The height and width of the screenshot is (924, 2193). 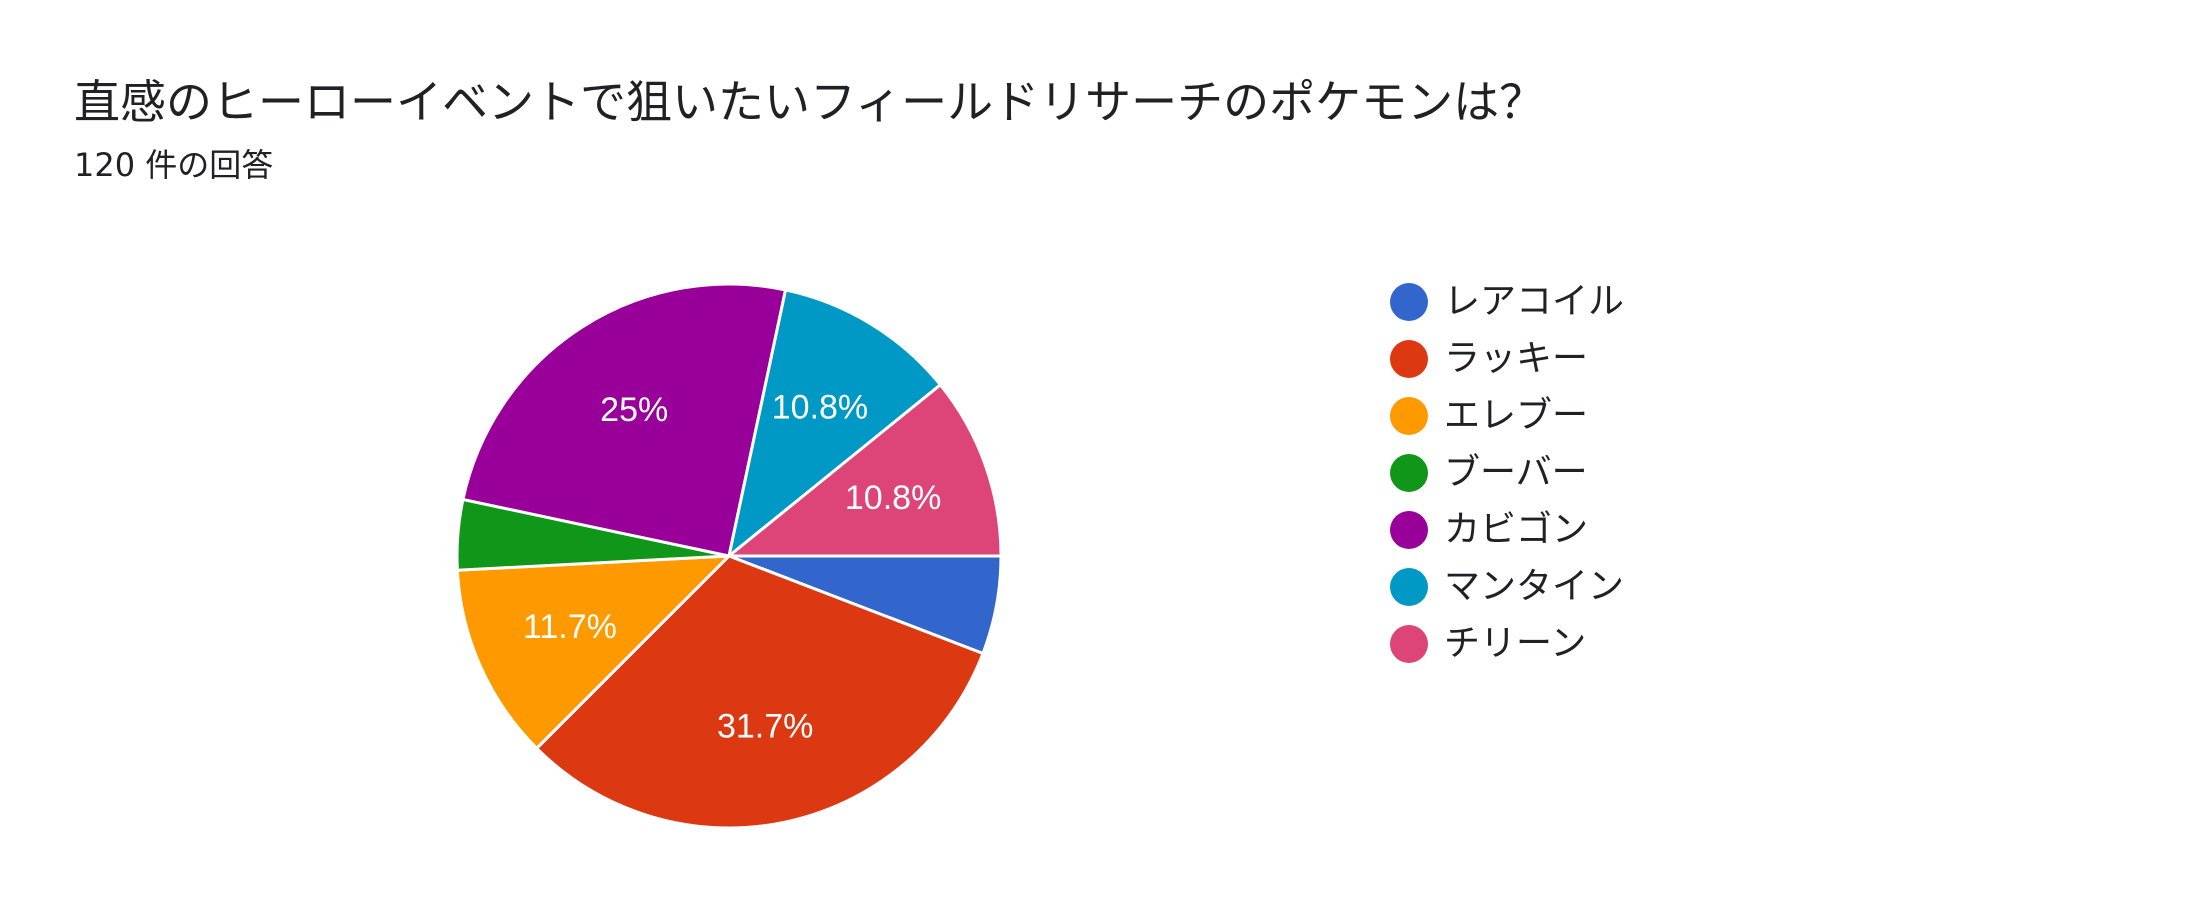 I want to click on legend-label-4: ブーバー, so click(x=1516, y=472).